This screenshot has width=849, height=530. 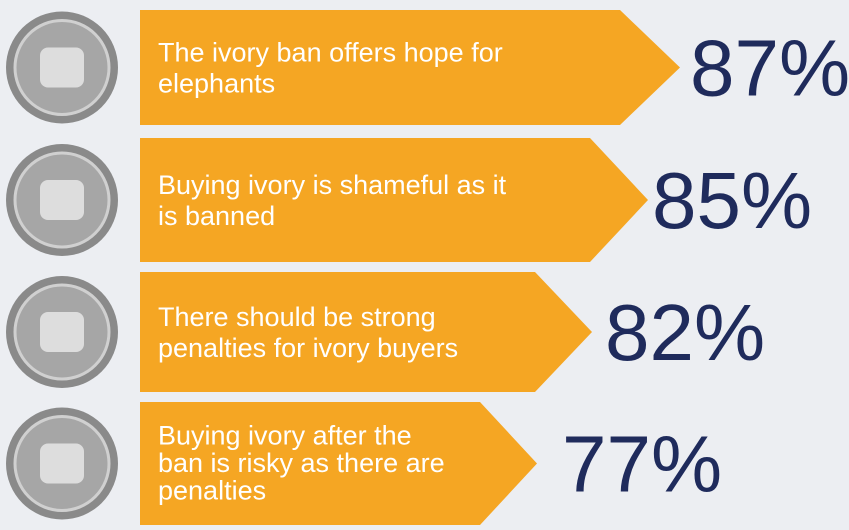 What do you see at coordinates (685, 332) in the screenshot?
I see `percentage: 82%` at bounding box center [685, 332].